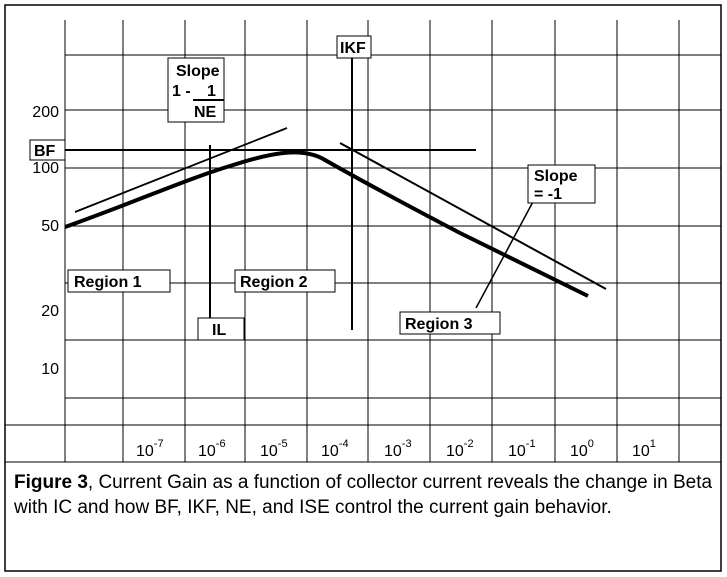 This screenshot has height=577, width=727. Describe the element at coordinates (548, 194) in the screenshot. I see `annotation: = -1` at that location.